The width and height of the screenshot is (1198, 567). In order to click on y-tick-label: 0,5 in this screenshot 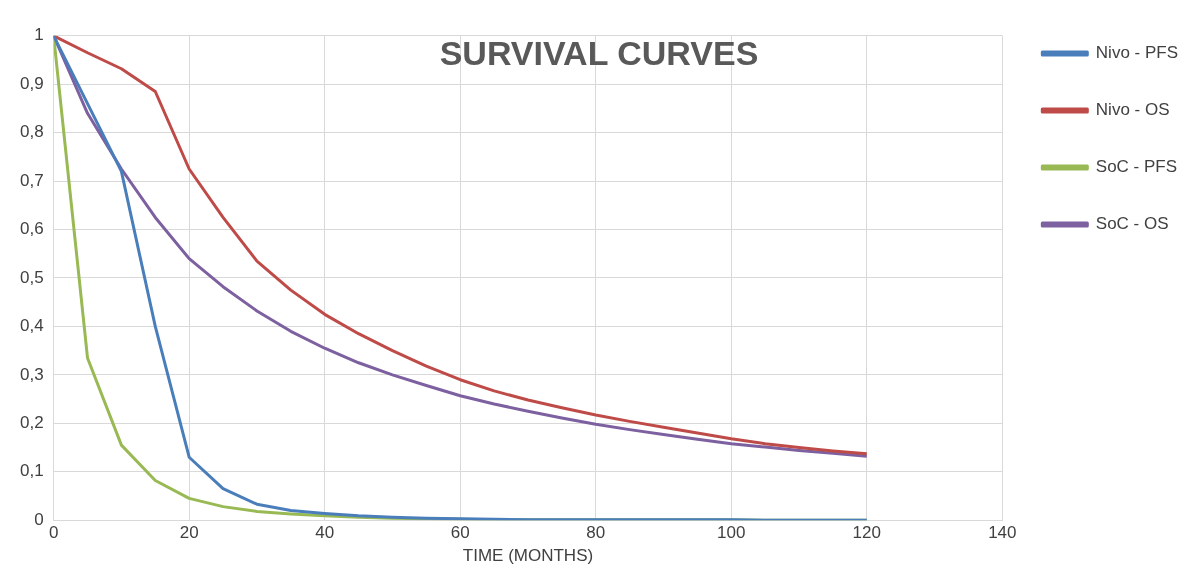, I will do `click(31, 277)`.